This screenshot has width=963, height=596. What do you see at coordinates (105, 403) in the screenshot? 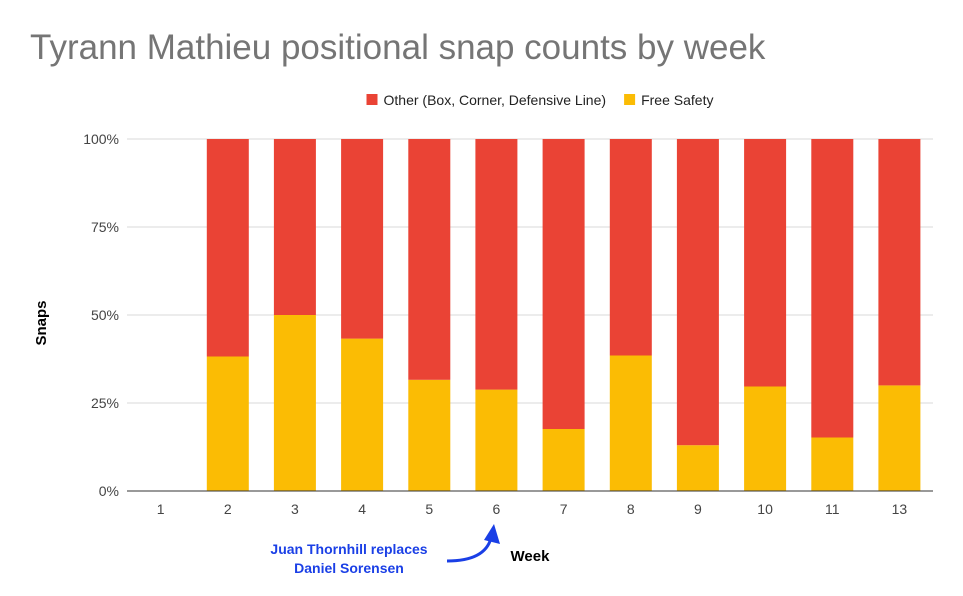
I see `y-tick-label: 25%` at bounding box center [105, 403].